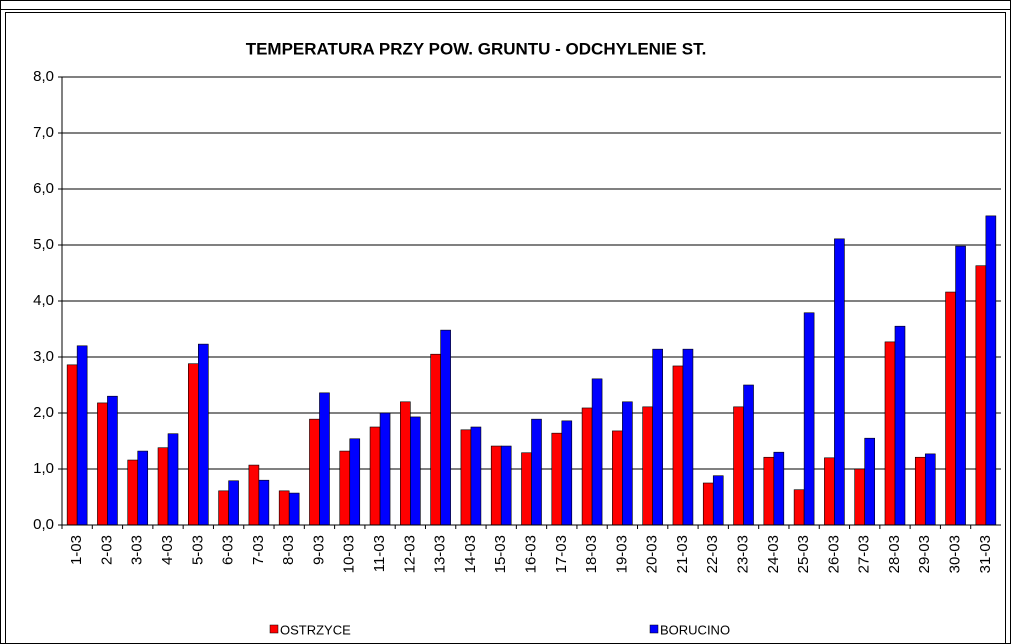 Image resolution: width=1011 pixels, height=644 pixels. I want to click on x-tick-label: 31-03, so click(985, 554).